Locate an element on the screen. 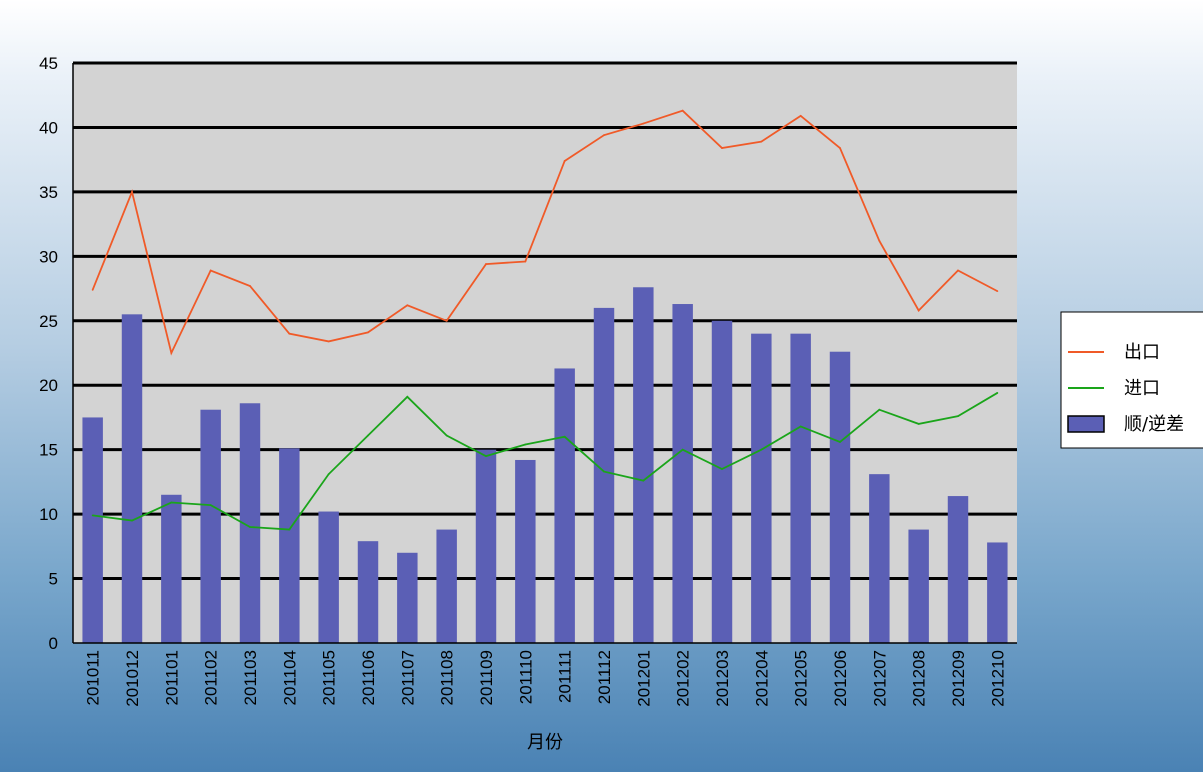 The height and width of the screenshot is (772, 1203). x-tick-label: 201202 is located at coordinates (683, 678).